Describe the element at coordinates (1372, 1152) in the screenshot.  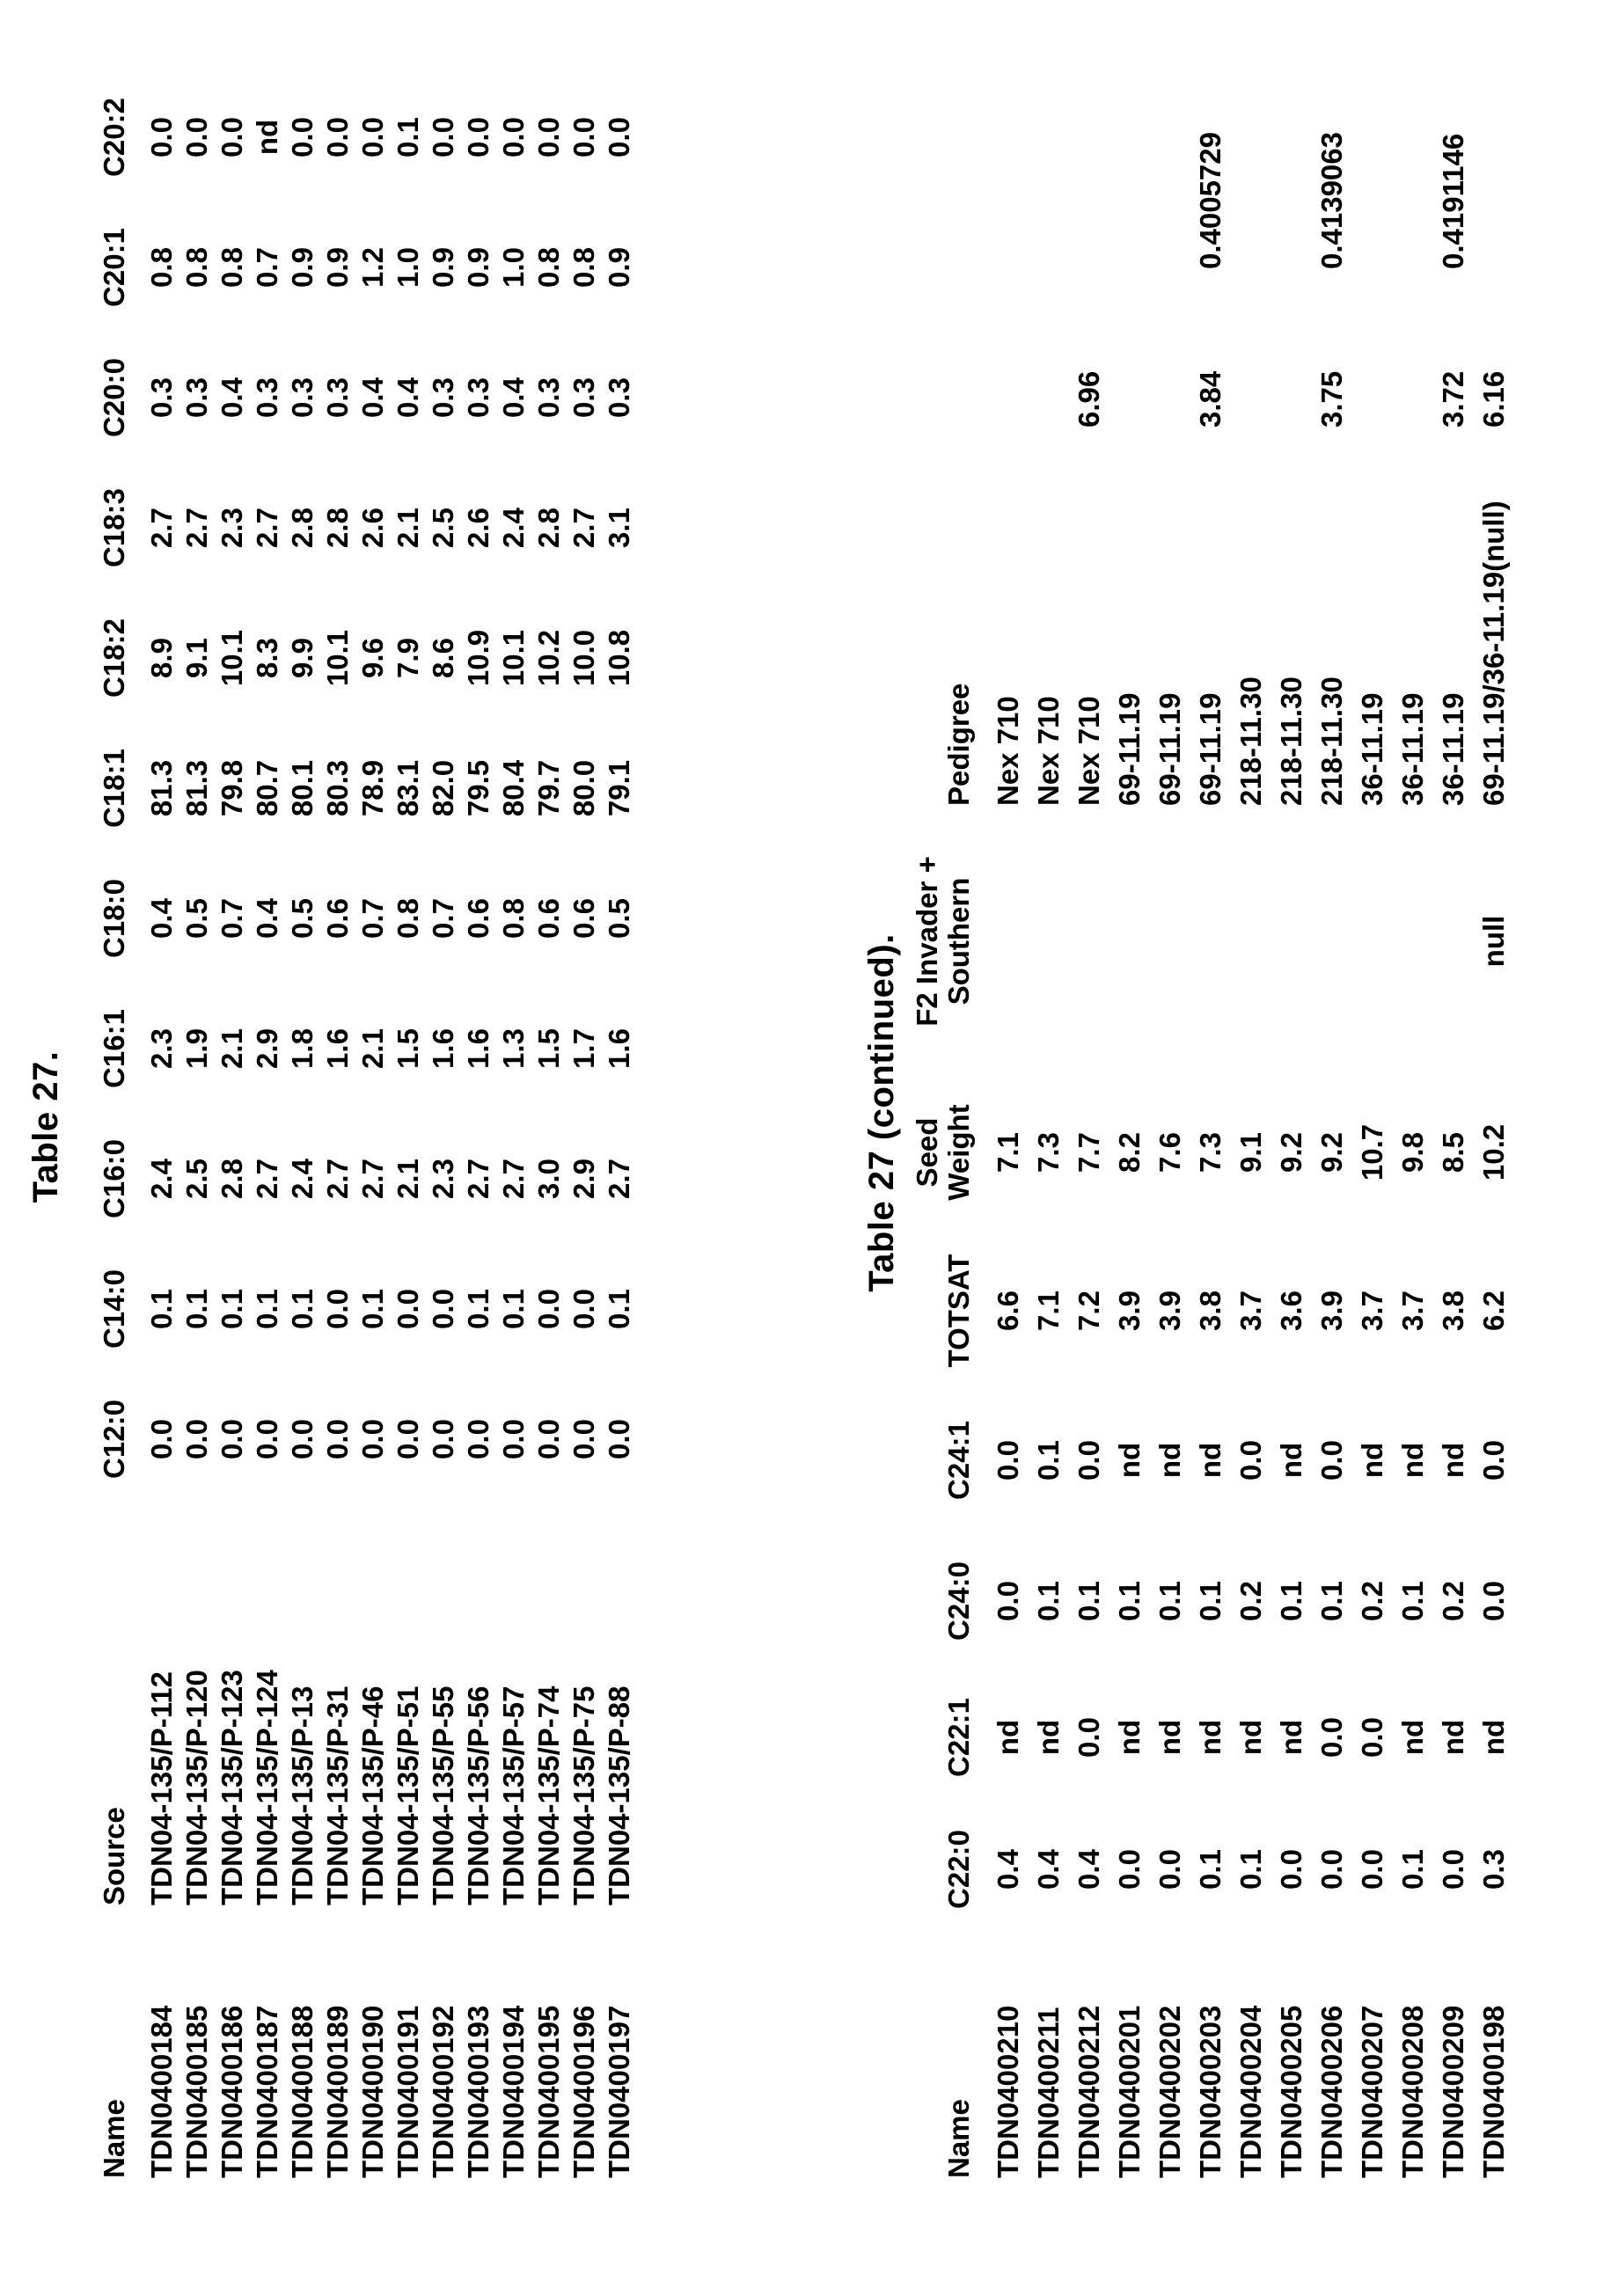
I see `table-cell: 10.7` at that location.